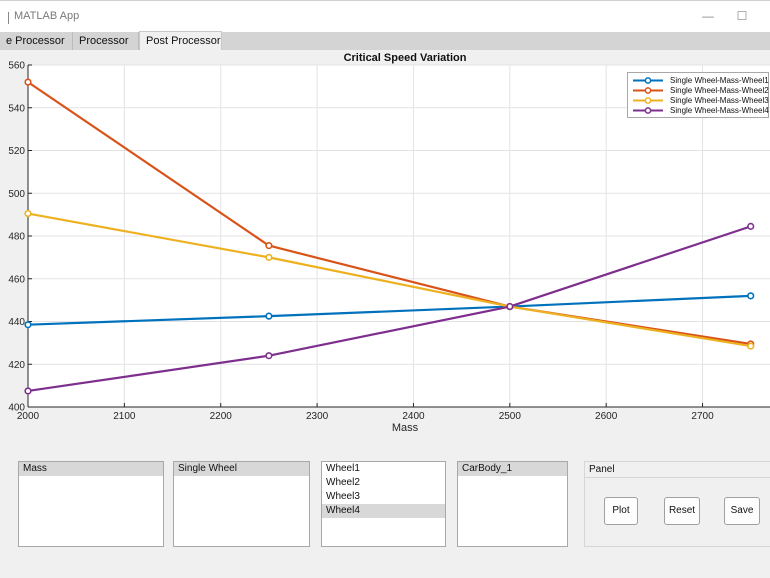 The width and height of the screenshot is (770, 578). What do you see at coordinates (385, 40) in the screenshot?
I see `tab-strip: e Processor Processor Post Processor` at bounding box center [385, 40].